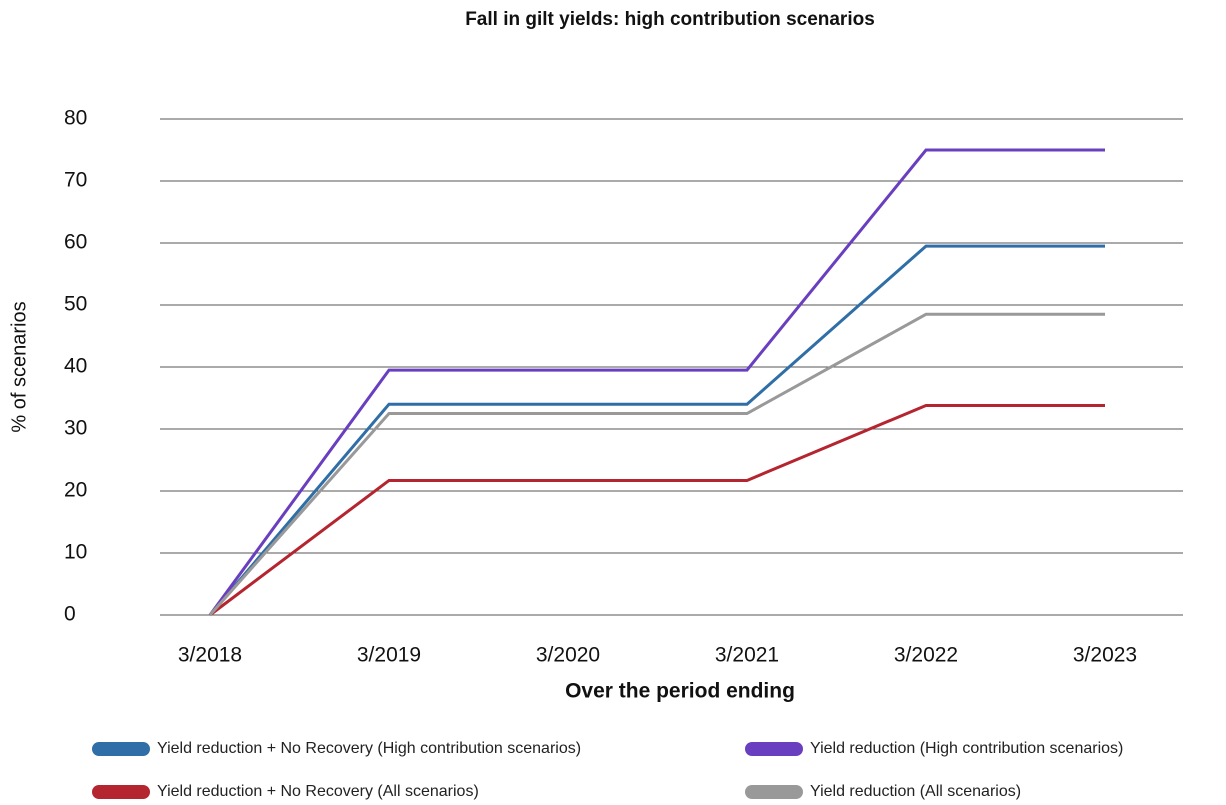 The width and height of the screenshot is (1226, 805). Describe the element at coordinates (75, 490) in the screenshot. I see `y-tick-label: 20` at that location.